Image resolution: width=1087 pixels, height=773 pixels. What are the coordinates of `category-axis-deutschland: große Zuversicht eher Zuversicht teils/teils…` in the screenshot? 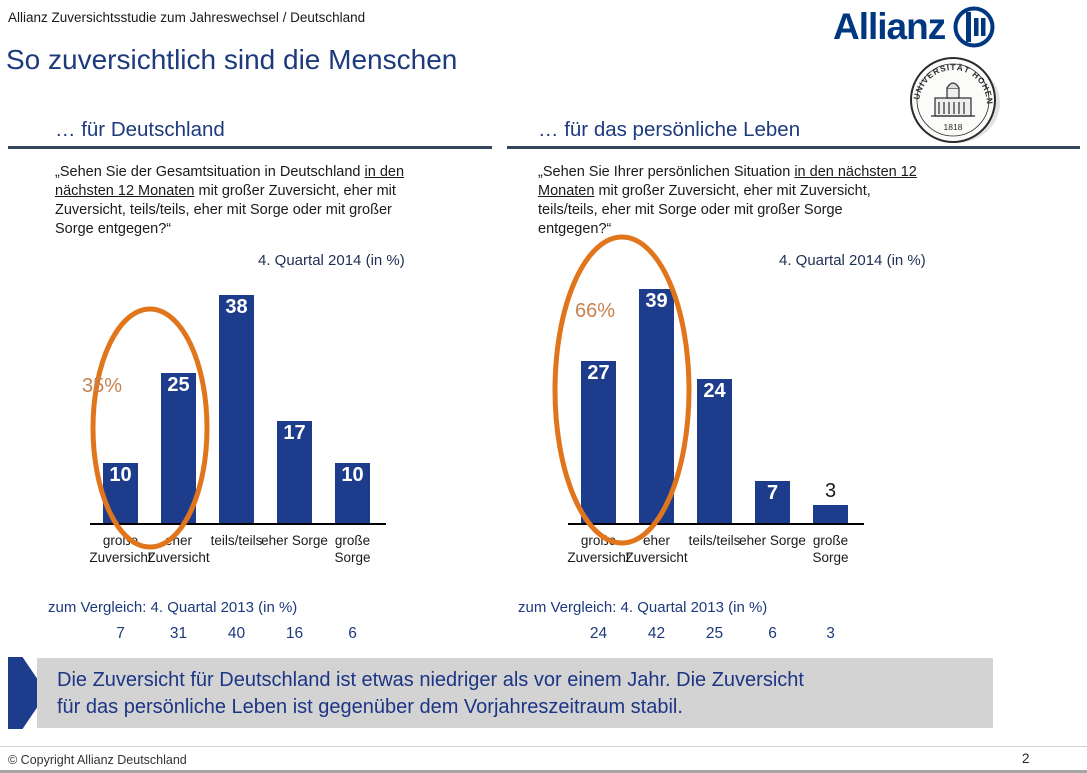 It's located at (237, 553).